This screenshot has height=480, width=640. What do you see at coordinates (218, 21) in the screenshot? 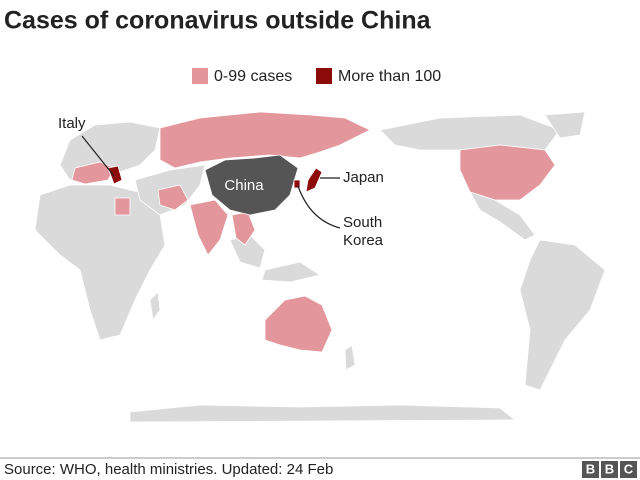
I see `title: Cases of coronavirus outside China` at bounding box center [218, 21].